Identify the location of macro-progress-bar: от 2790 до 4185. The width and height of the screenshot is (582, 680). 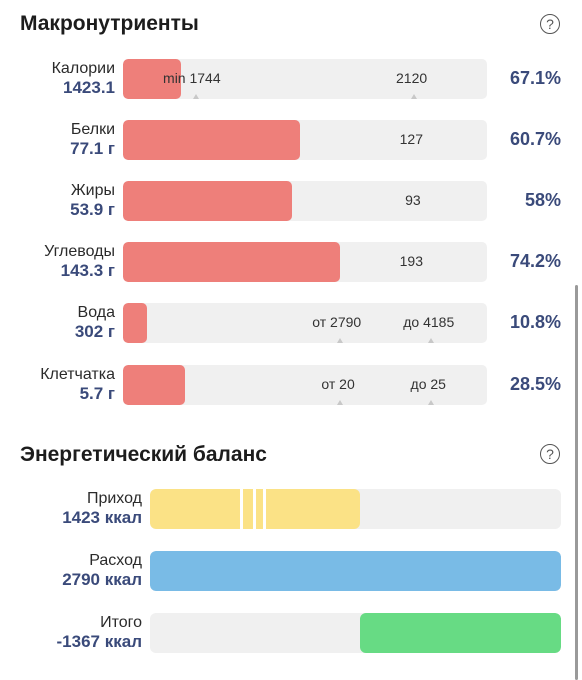
(305, 323).